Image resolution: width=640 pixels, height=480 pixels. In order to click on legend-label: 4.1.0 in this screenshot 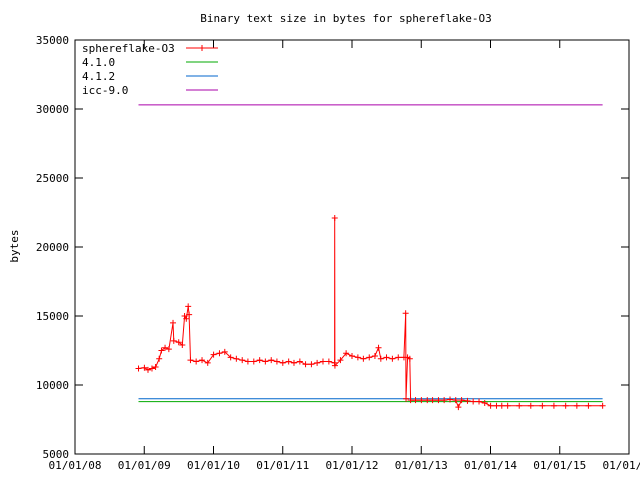, I will do `click(98, 62)`.